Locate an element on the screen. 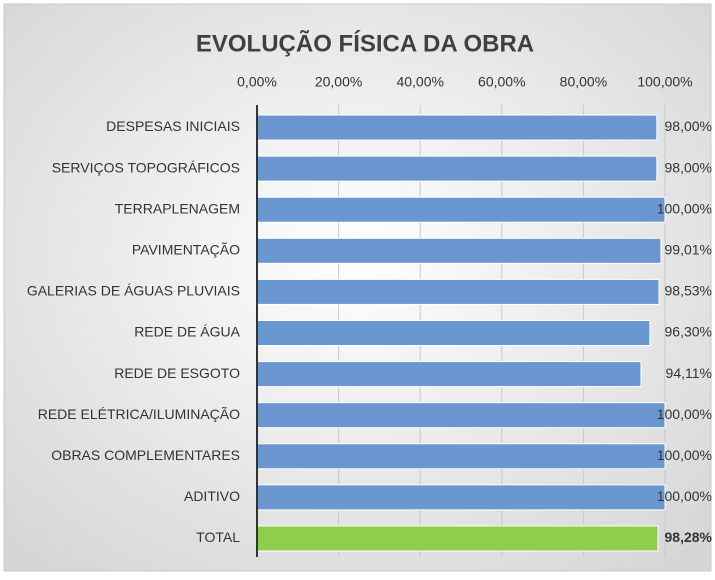  y-tick-label: DESPESAS INICIAIS is located at coordinates (173, 126).